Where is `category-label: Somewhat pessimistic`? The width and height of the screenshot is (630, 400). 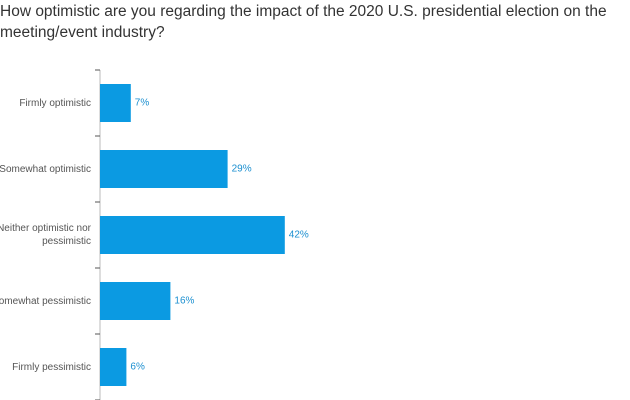
category-label: Somewhat pessimistic is located at coordinates (45, 301).